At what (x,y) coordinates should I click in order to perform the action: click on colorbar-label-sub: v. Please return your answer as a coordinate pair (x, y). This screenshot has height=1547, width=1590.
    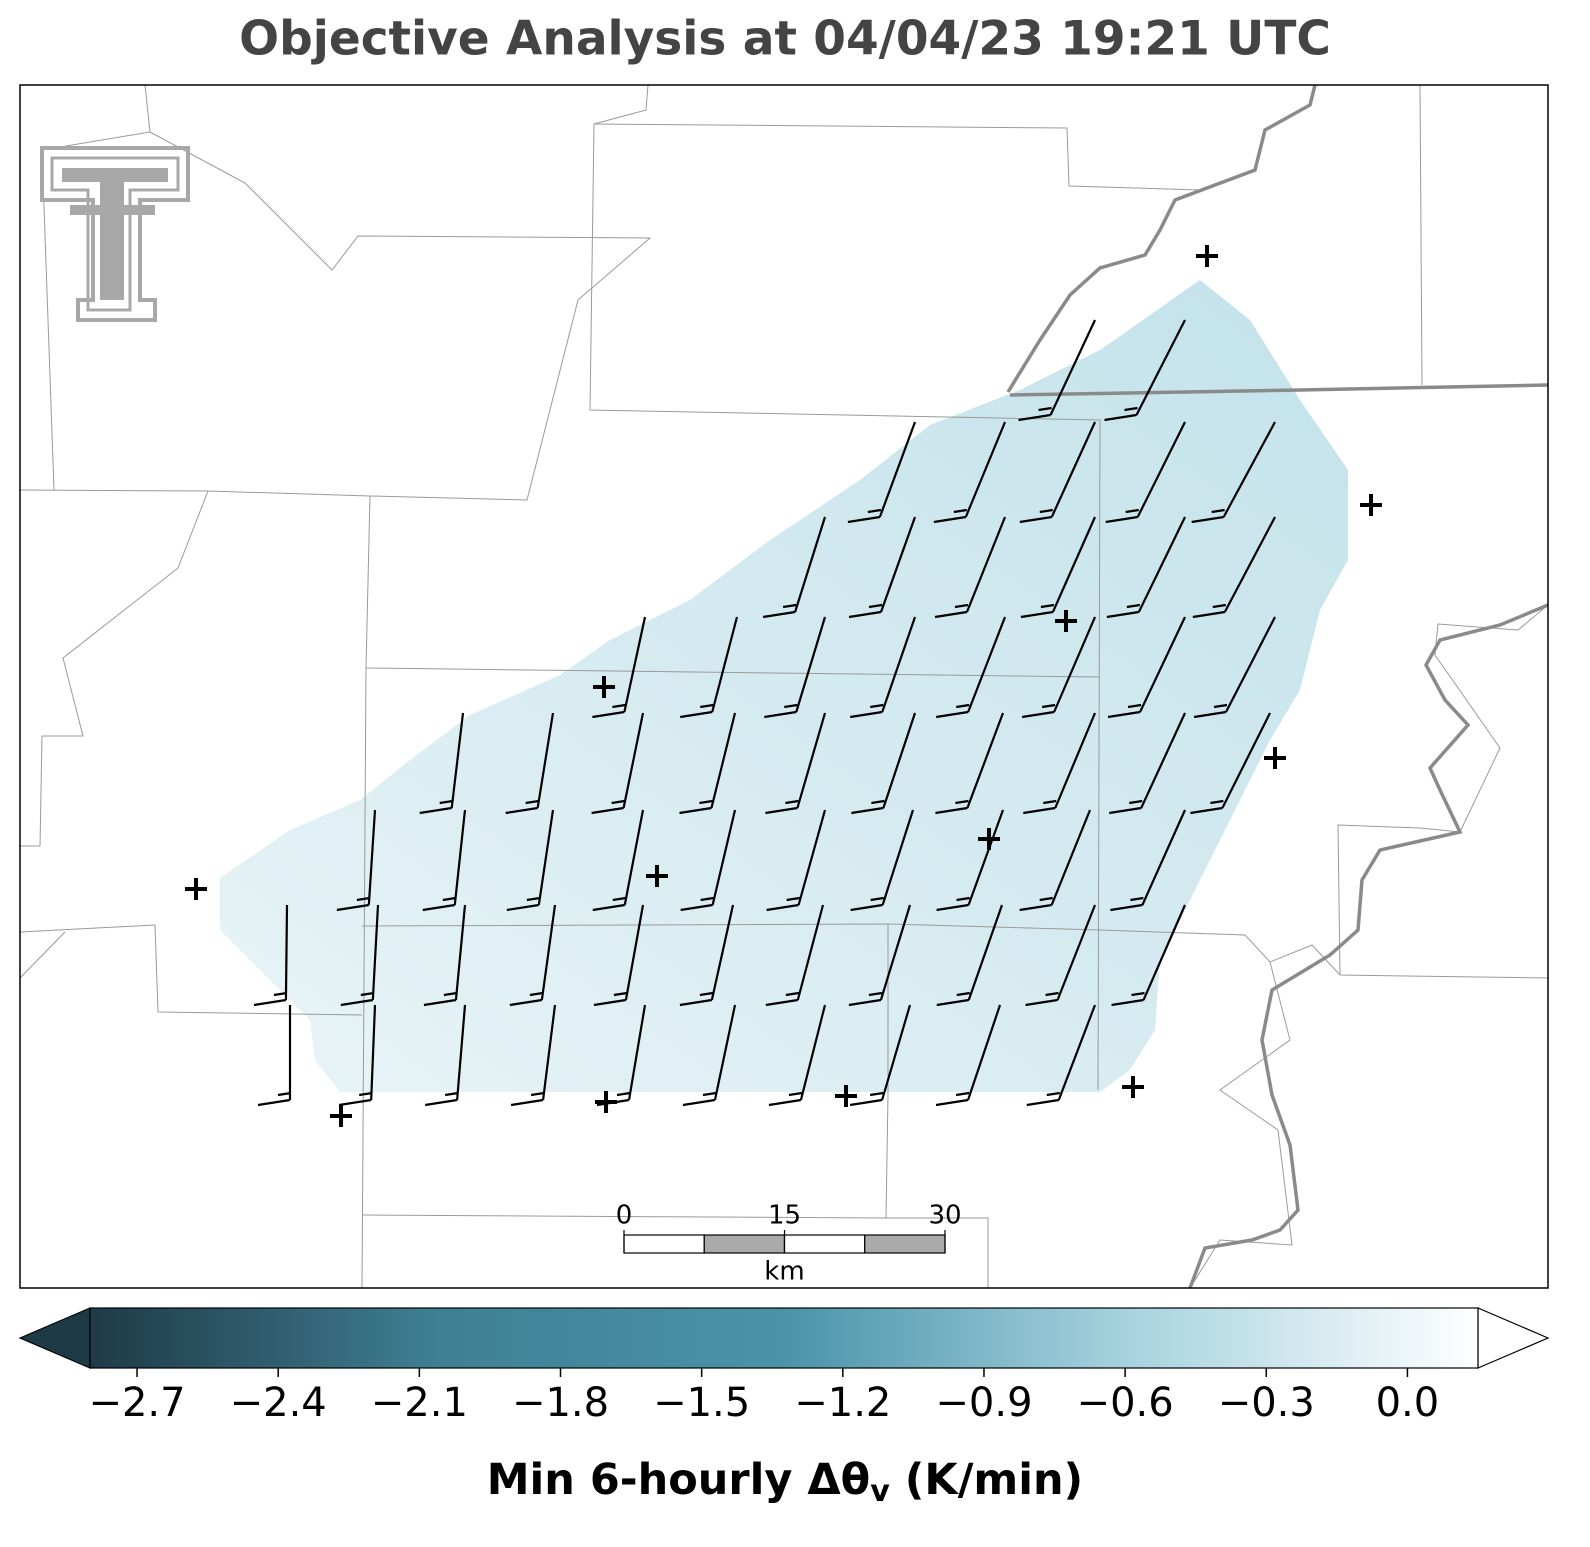
    Looking at the image, I should click on (880, 1491).